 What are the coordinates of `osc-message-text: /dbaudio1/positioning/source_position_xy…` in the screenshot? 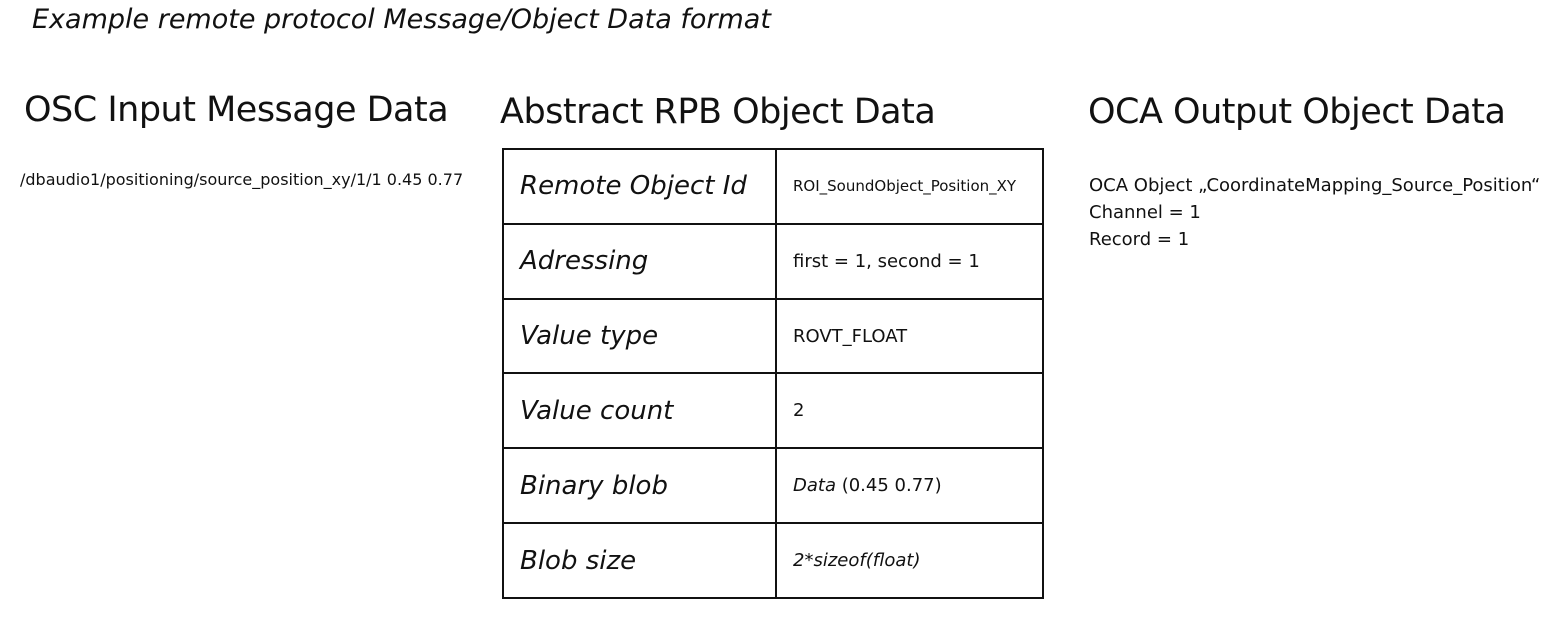 It's located at (242, 179).